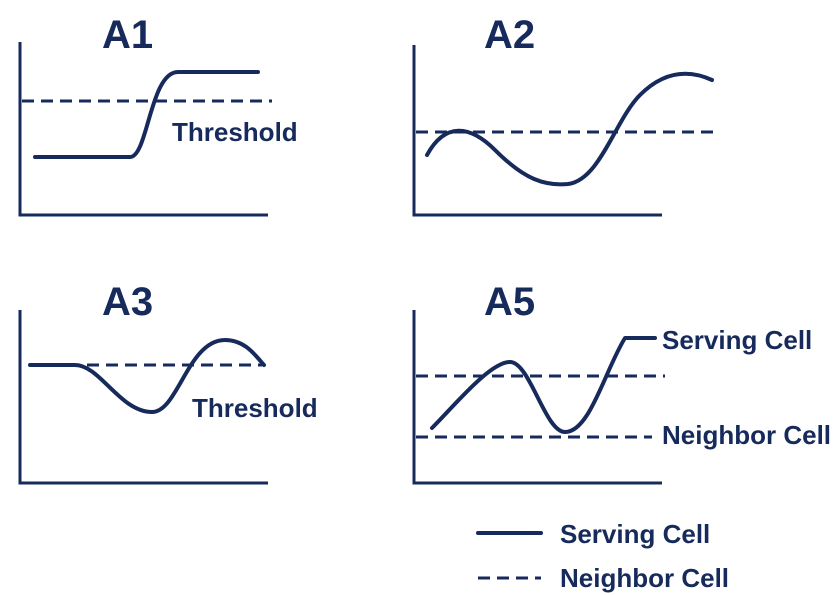 The height and width of the screenshot is (595, 834). Describe the element at coordinates (146, 114) in the screenshot. I see `panel-a1-serving-curve` at that location.